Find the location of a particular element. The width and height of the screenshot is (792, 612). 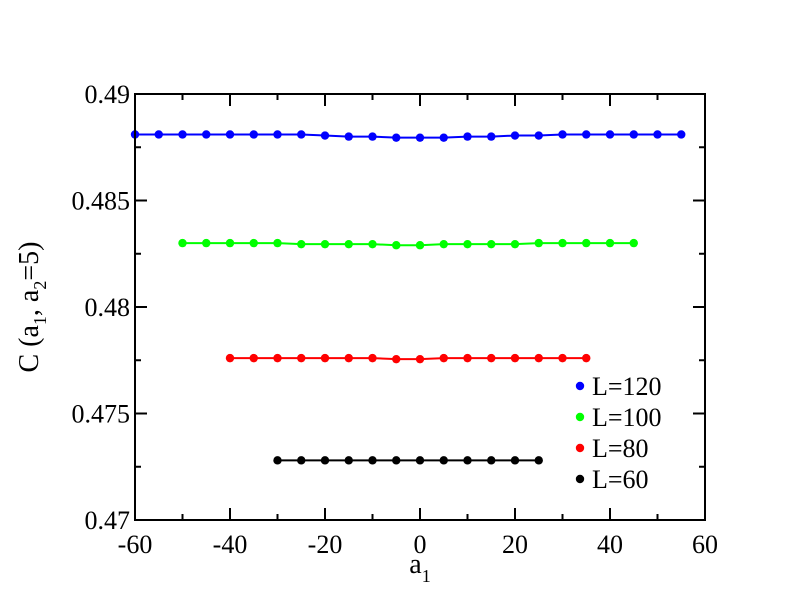

x-tick-label: 60 is located at coordinates (705, 544).